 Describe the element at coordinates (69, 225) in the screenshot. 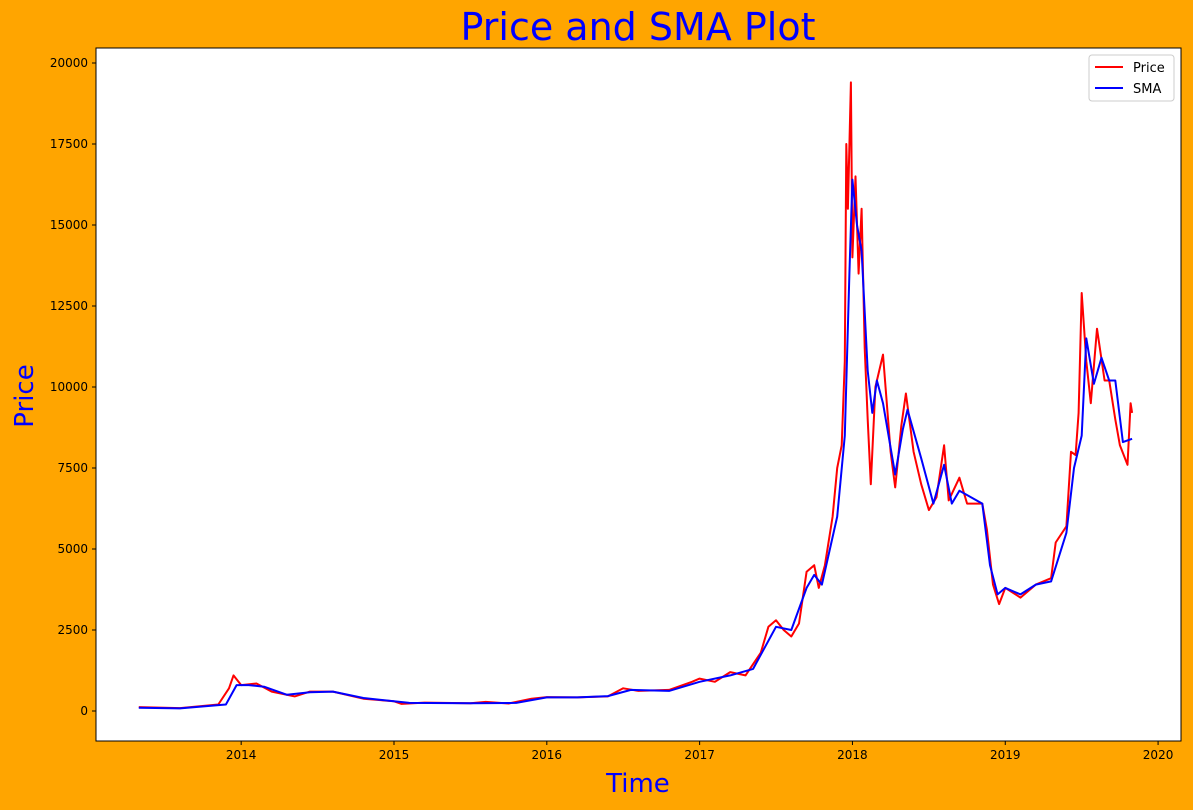

I see `y-tick-label: 15000` at that location.